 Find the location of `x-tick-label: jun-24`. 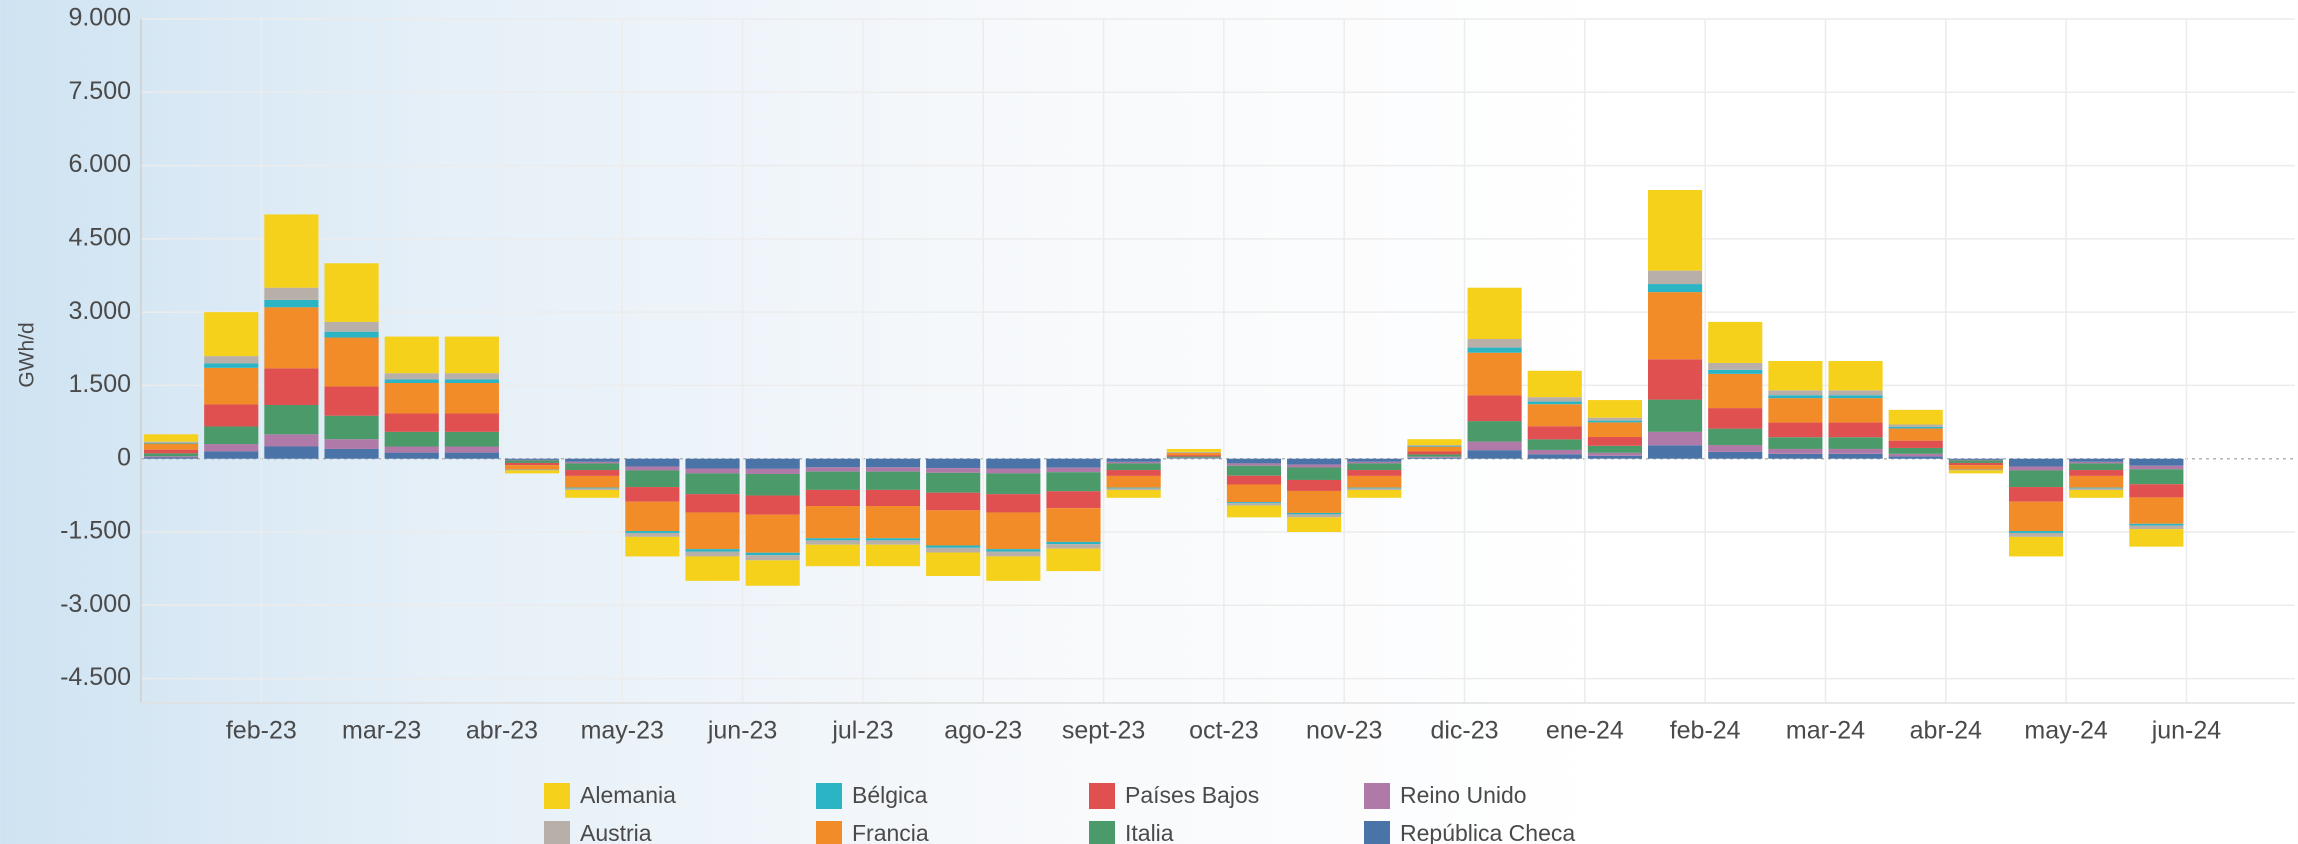

x-tick-label: jun-24 is located at coordinates (2186, 731).